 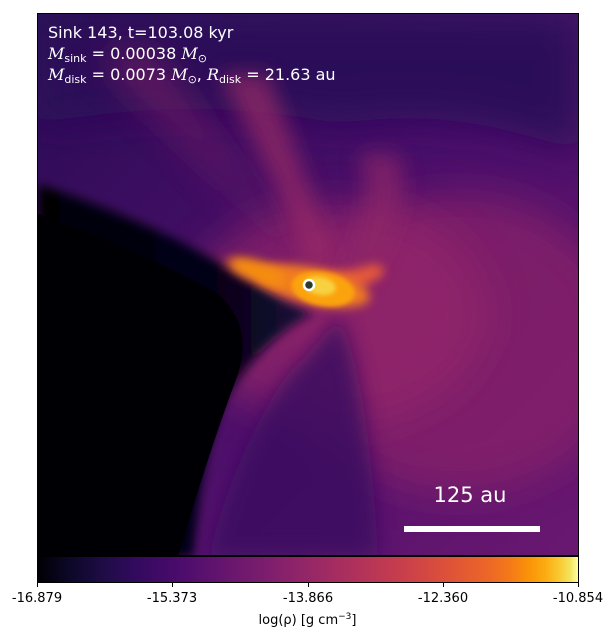 I want to click on scalebar-label: 125 au, so click(x=470, y=495).